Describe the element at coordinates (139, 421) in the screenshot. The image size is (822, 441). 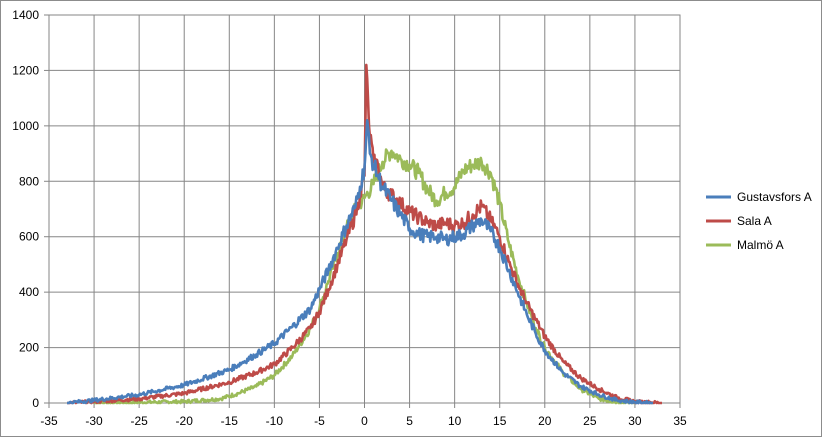
I see `x-tick-label: -25` at that location.